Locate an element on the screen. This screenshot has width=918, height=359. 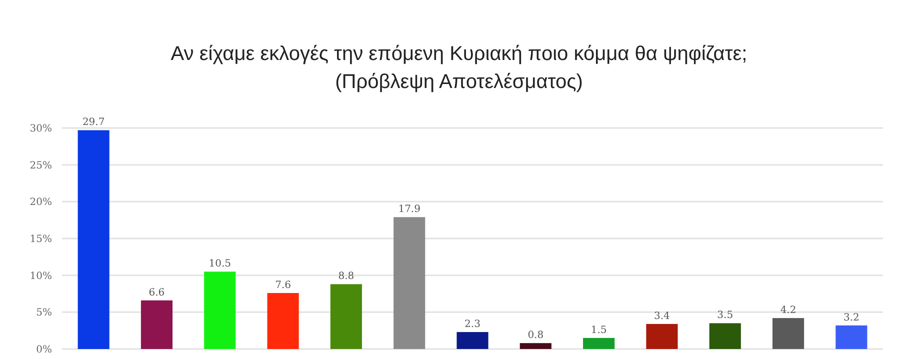
data-label: 17.9 is located at coordinates (409, 210).